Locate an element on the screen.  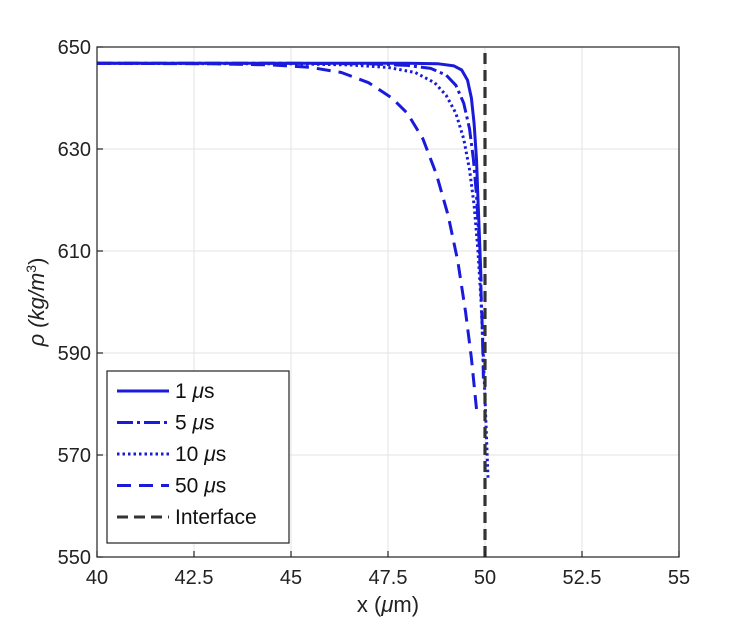
y-tick-label: 590 is located at coordinates (74, 354).